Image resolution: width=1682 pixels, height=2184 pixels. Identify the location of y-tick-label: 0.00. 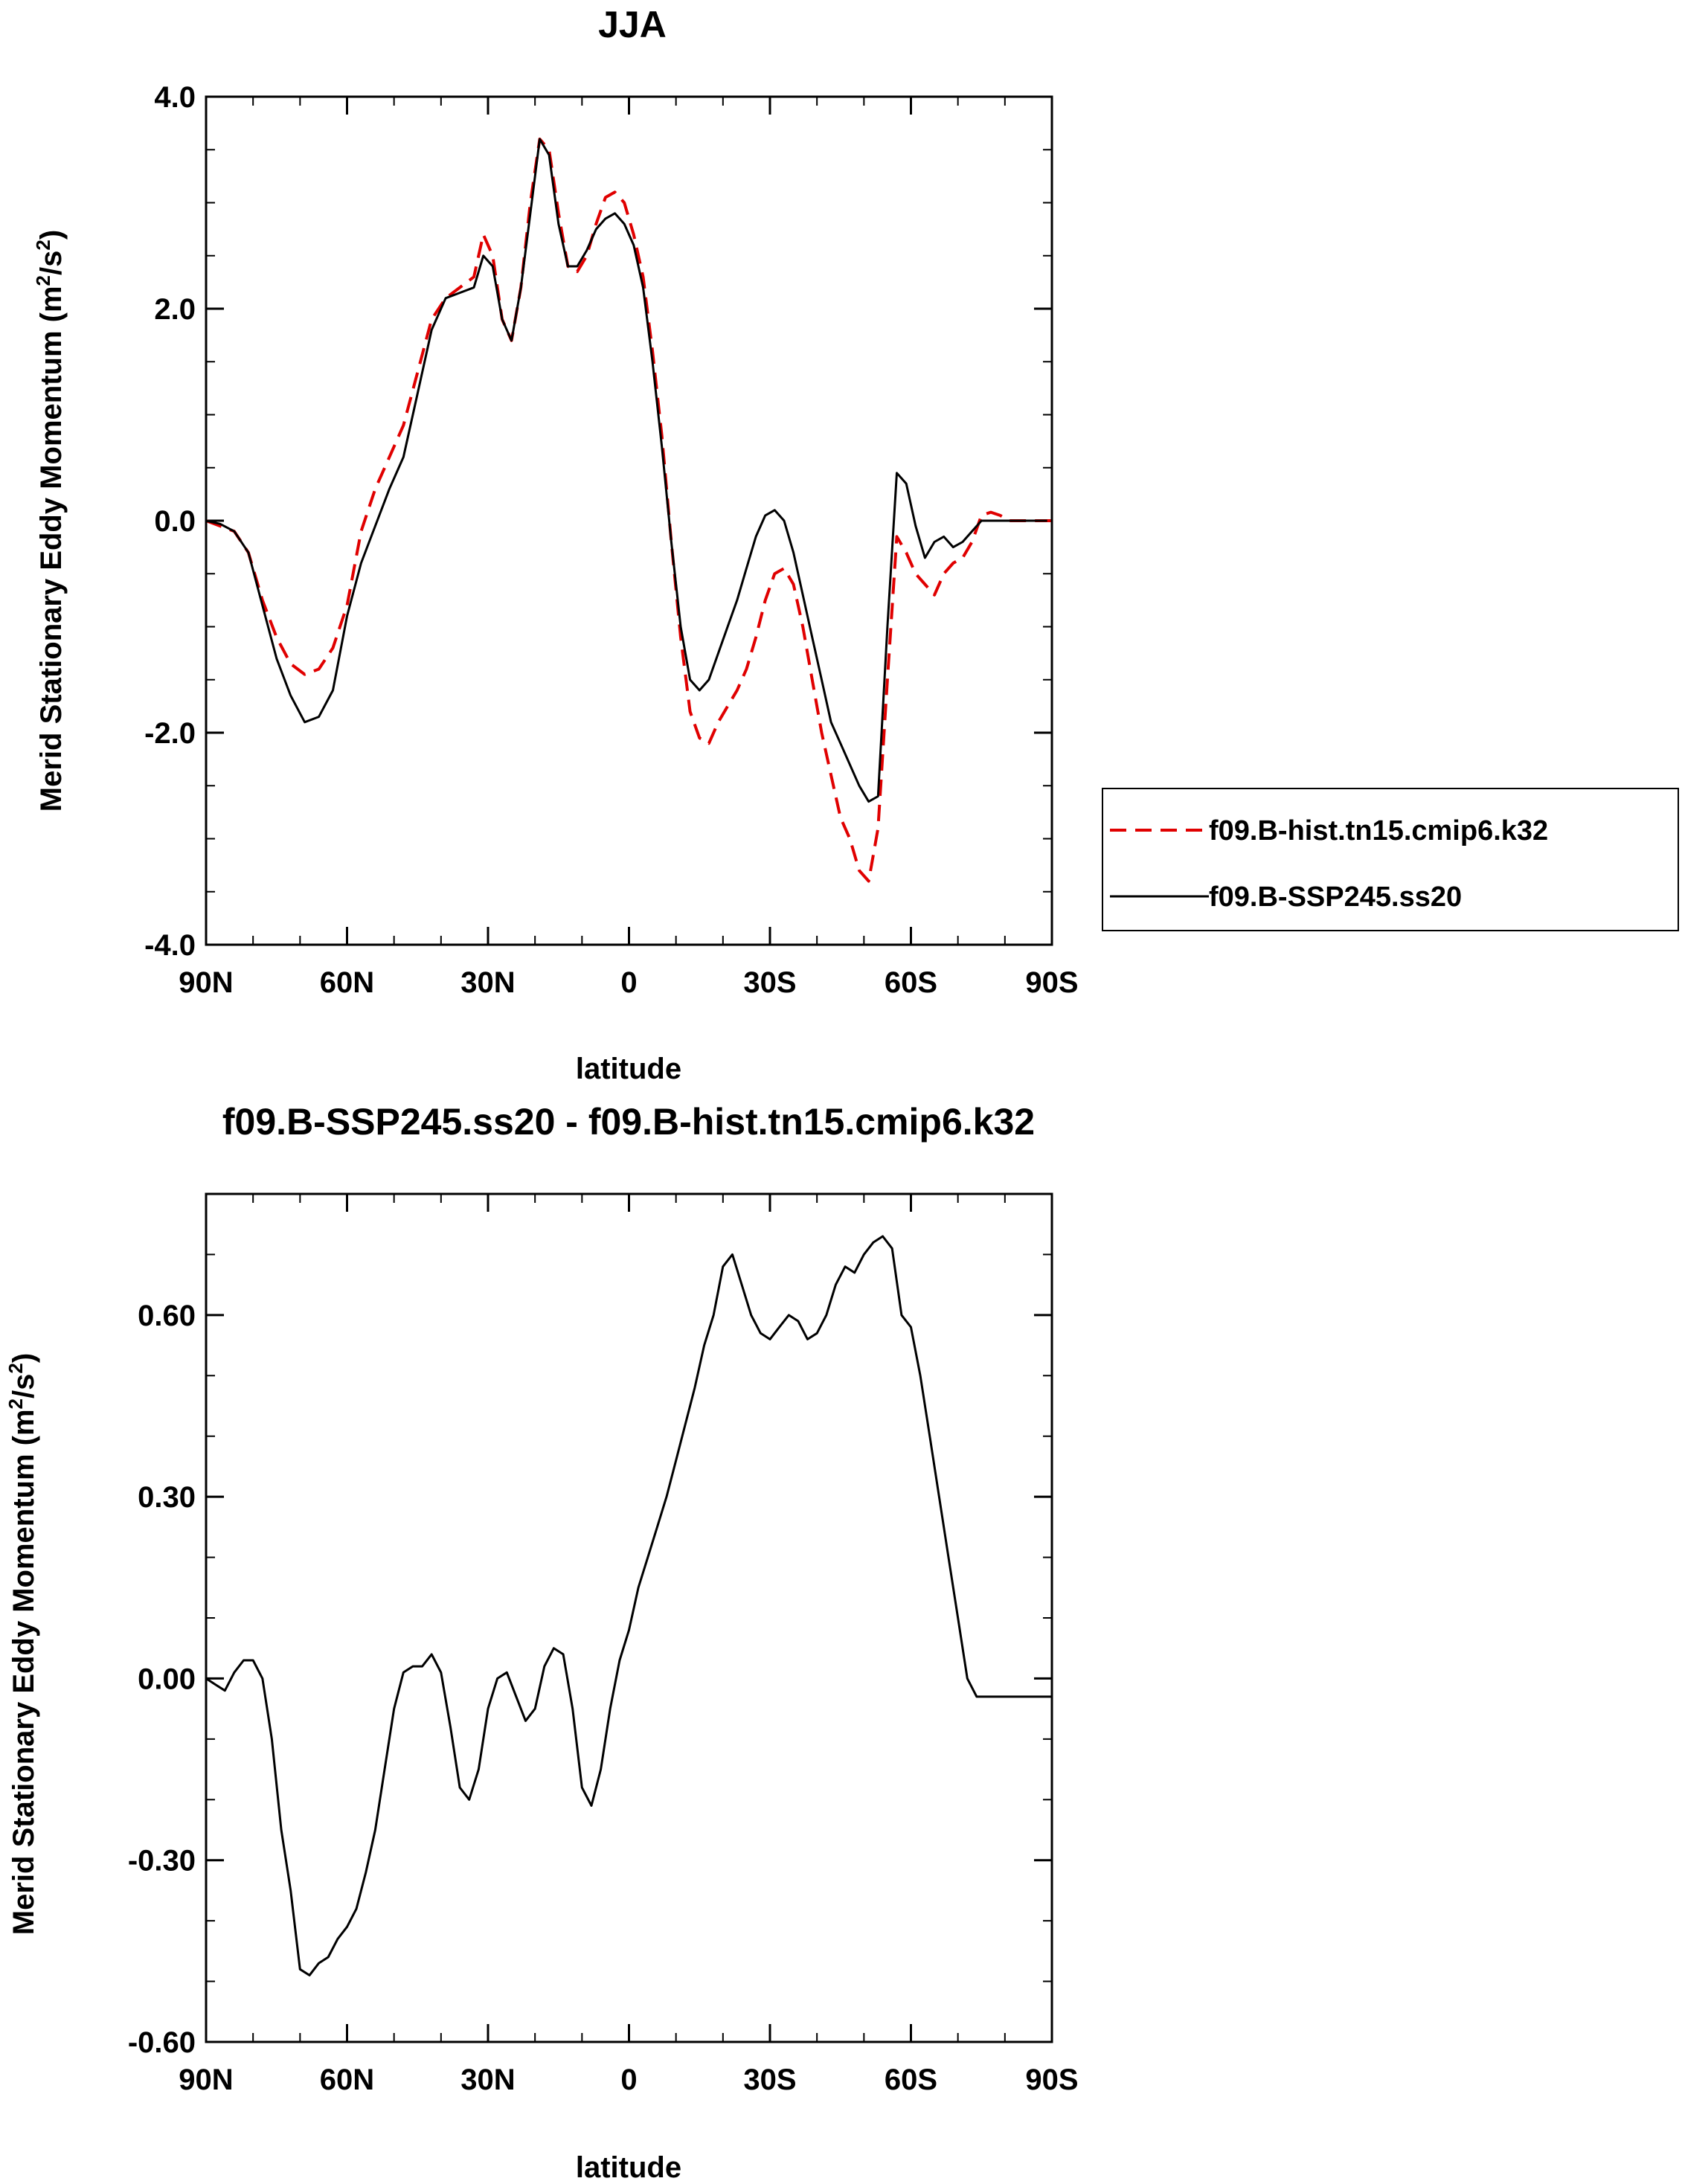
(167, 1679).